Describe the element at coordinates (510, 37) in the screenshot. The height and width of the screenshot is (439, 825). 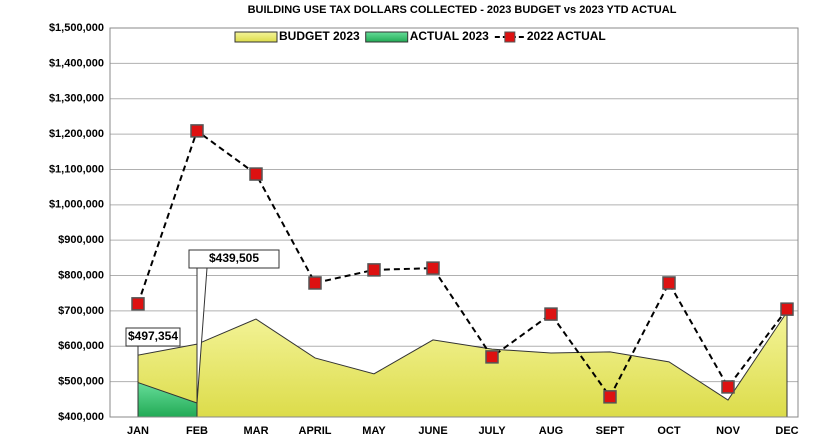
I see `legend-marker` at that location.